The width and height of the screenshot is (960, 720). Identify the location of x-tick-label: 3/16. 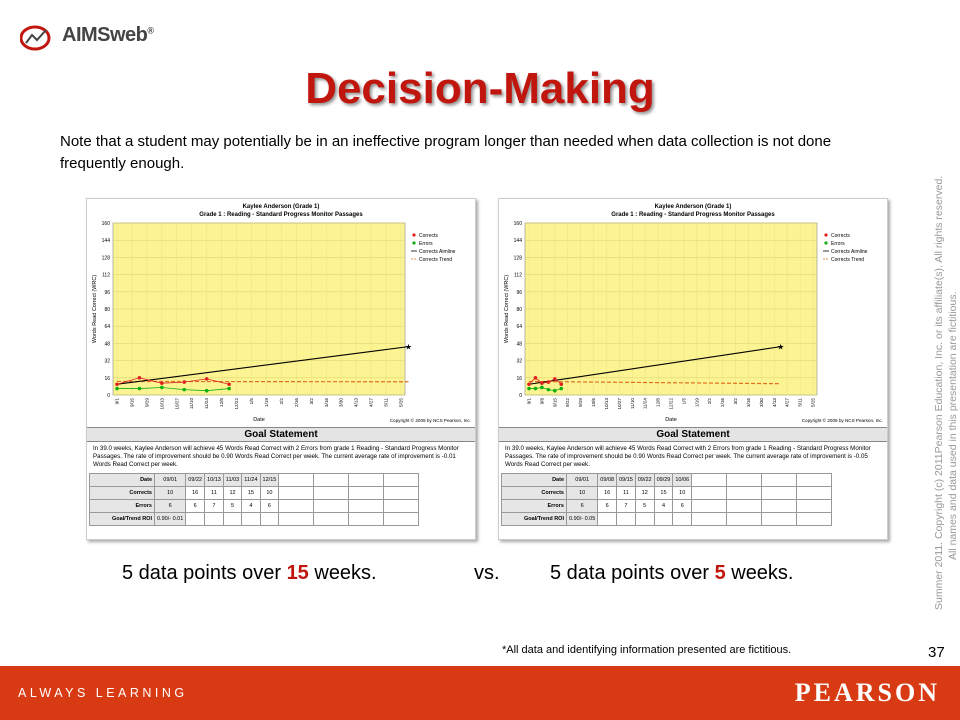
(748, 402).